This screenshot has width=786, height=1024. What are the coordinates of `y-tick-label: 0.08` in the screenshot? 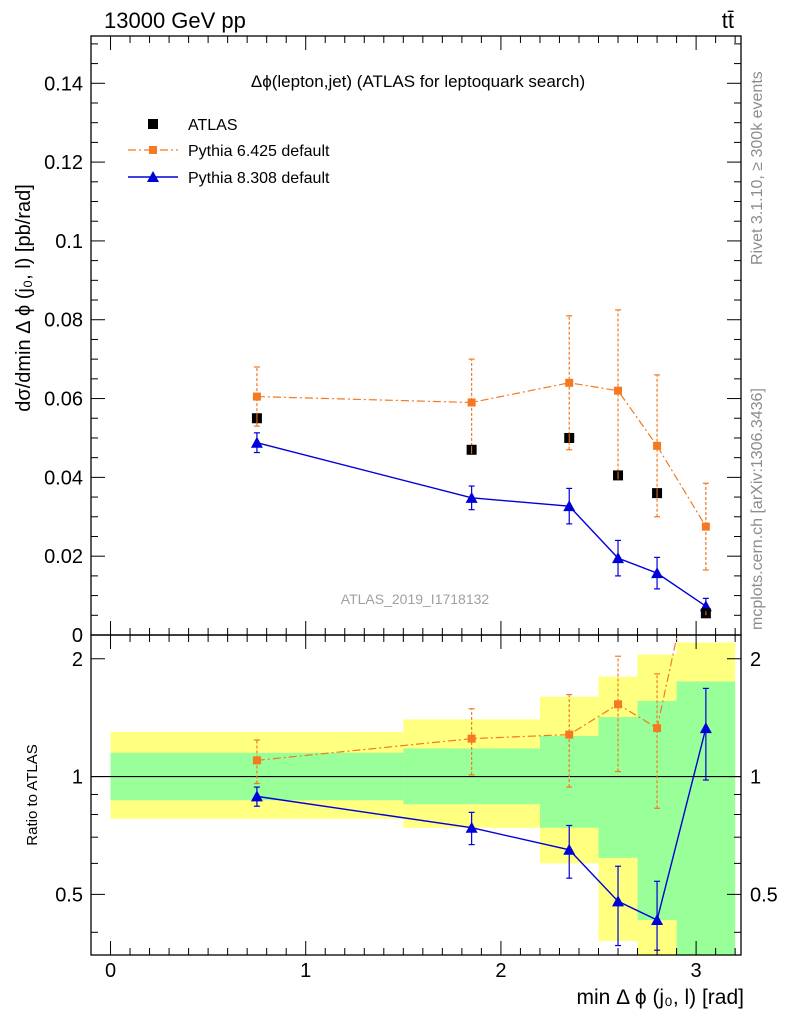 It's located at (63, 321).